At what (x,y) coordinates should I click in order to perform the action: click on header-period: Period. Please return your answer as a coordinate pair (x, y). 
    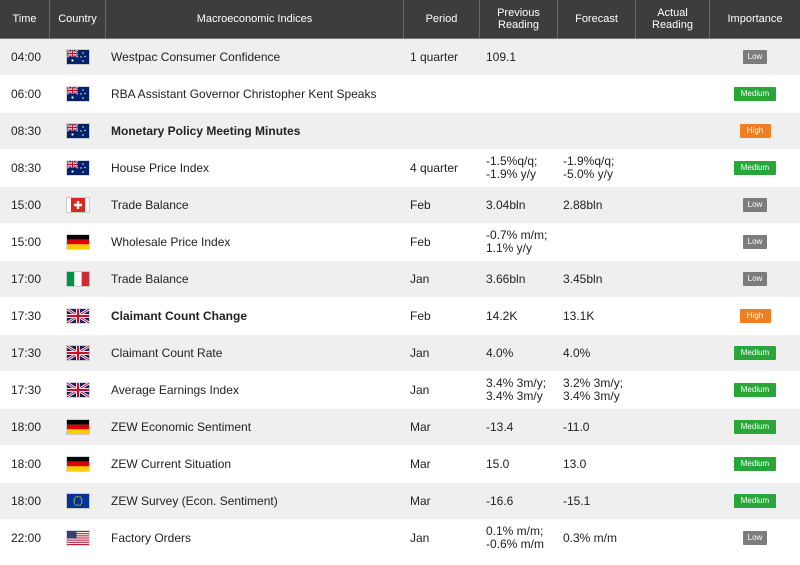
    Looking at the image, I should click on (442, 19).